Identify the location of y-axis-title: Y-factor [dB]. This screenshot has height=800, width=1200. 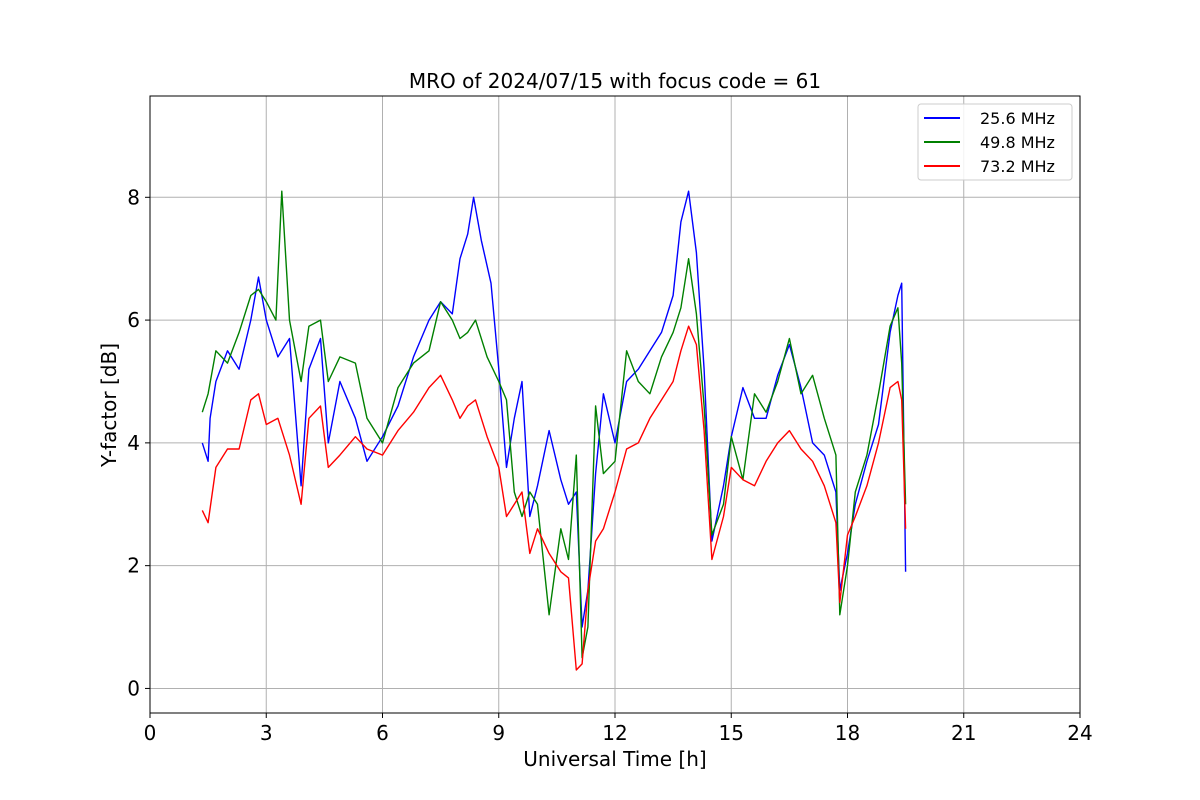
(109, 405).